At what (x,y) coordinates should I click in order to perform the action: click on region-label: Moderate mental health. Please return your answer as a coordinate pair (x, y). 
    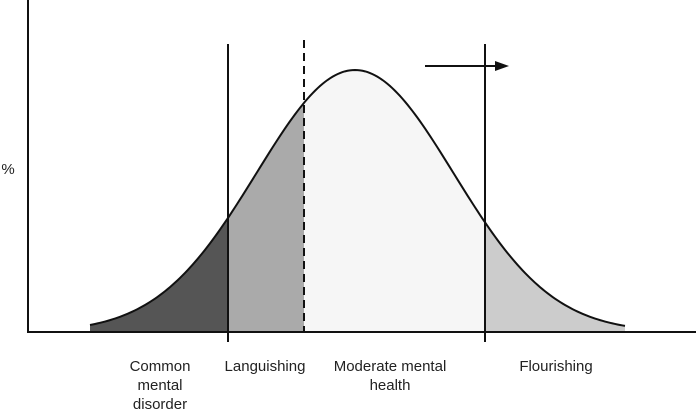
    Looking at the image, I should click on (390, 376).